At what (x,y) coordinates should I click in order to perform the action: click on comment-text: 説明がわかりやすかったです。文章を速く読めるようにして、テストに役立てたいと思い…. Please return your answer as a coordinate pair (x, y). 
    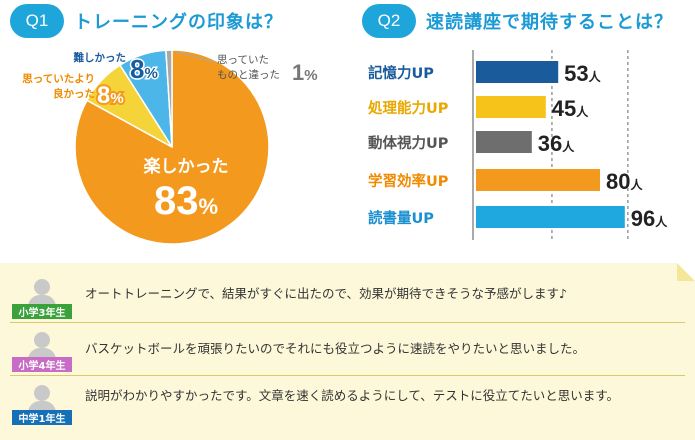
    Looking at the image, I should click on (352, 395).